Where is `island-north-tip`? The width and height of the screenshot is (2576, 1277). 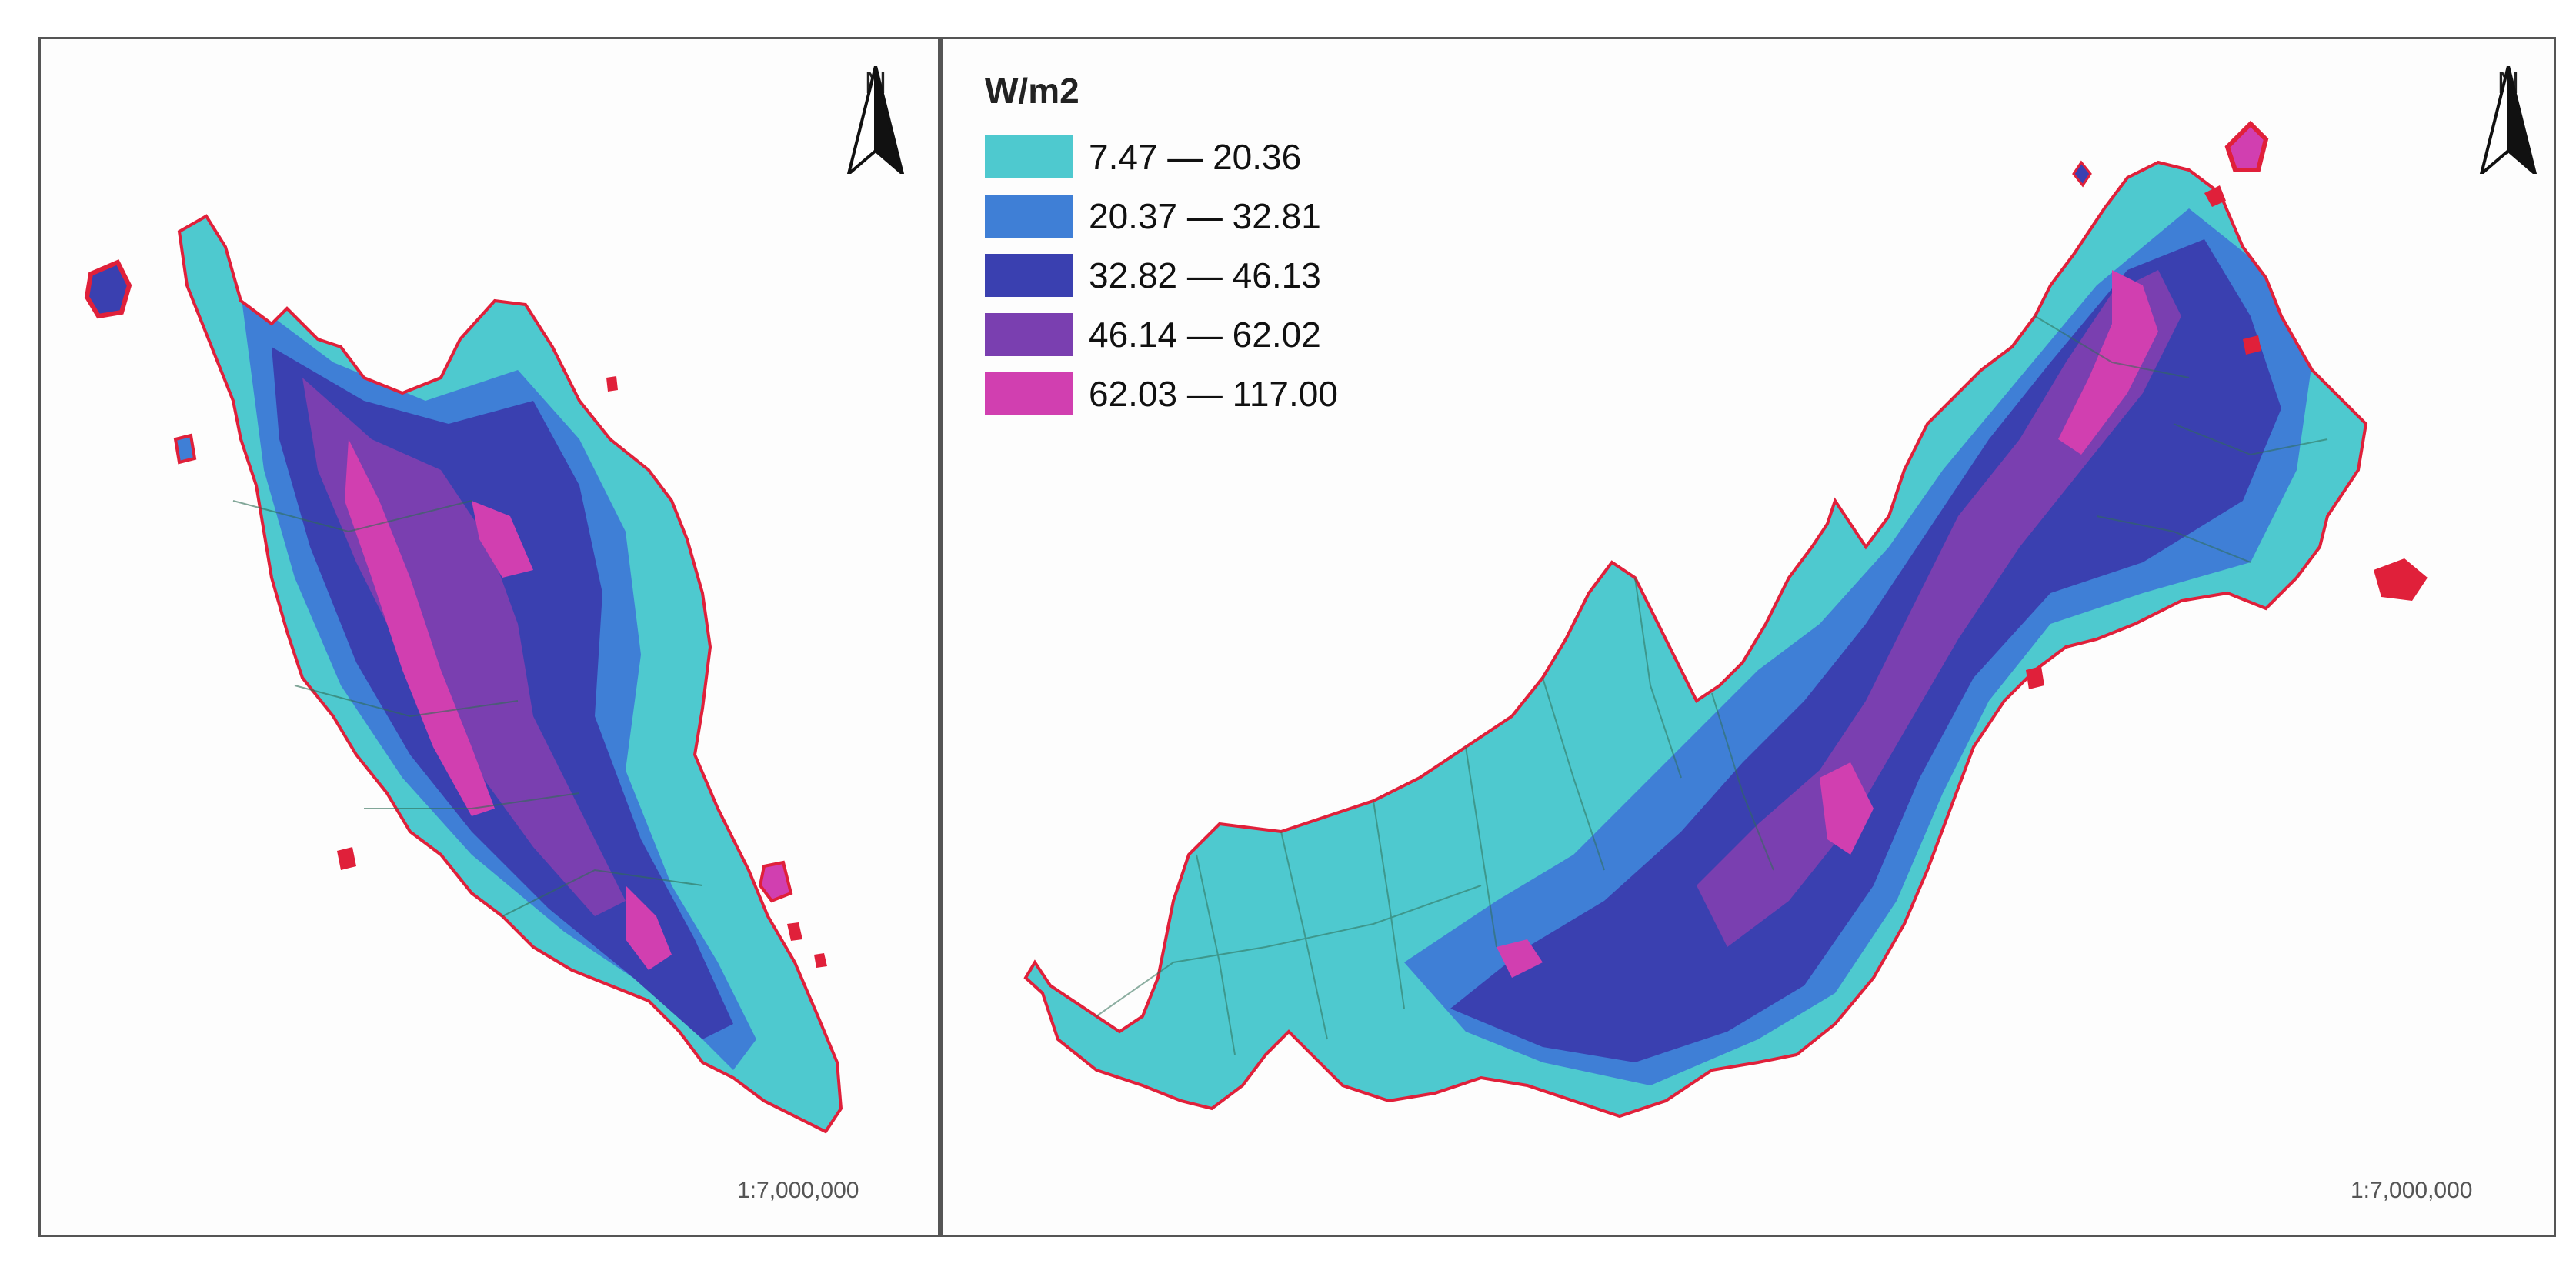 island-north-tip is located at coordinates (2215, 196).